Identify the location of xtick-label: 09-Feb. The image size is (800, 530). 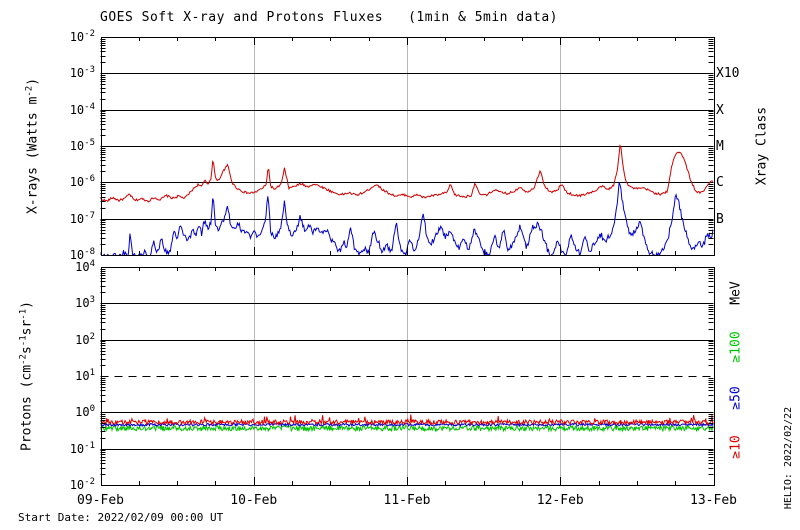
(100, 500).